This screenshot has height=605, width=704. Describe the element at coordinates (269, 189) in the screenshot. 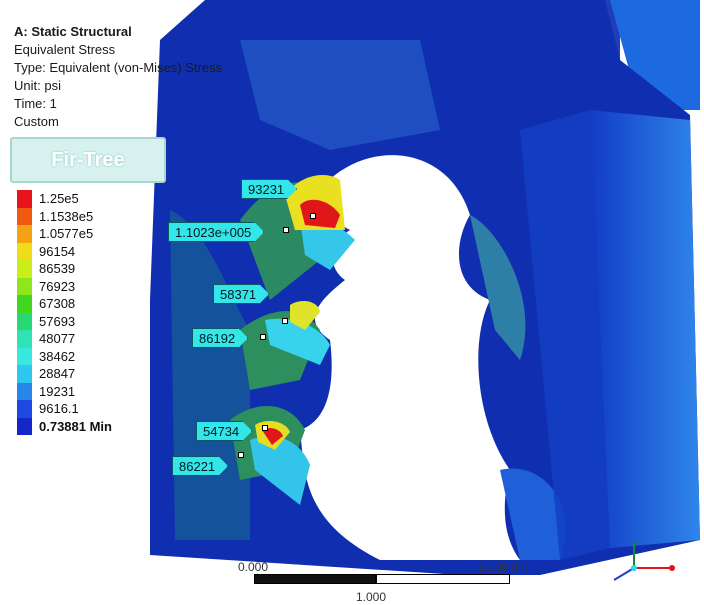

I see `probe-label: 93231` at that location.